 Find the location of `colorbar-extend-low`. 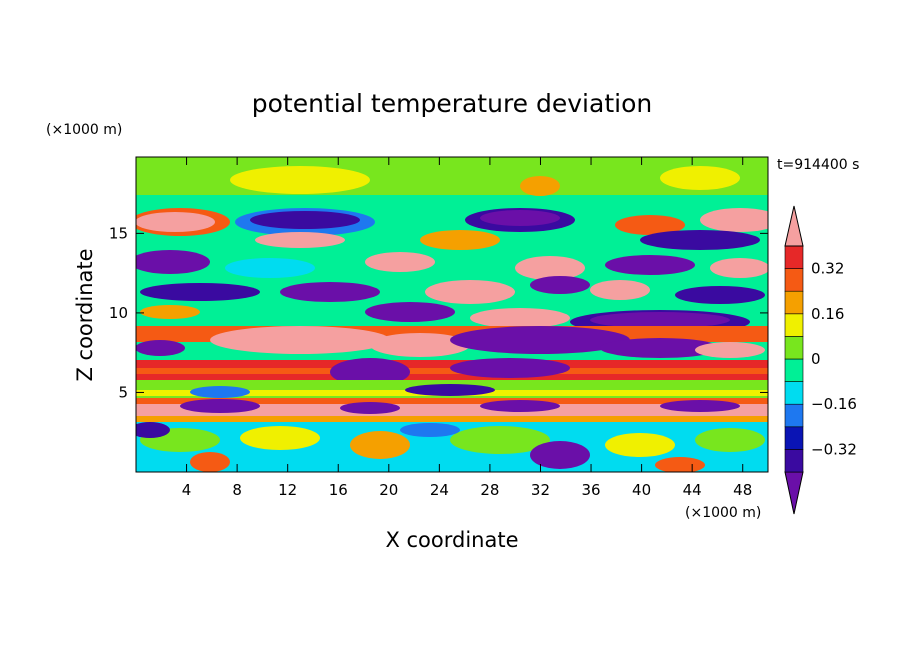

colorbar-extend-low is located at coordinates (794, 493).